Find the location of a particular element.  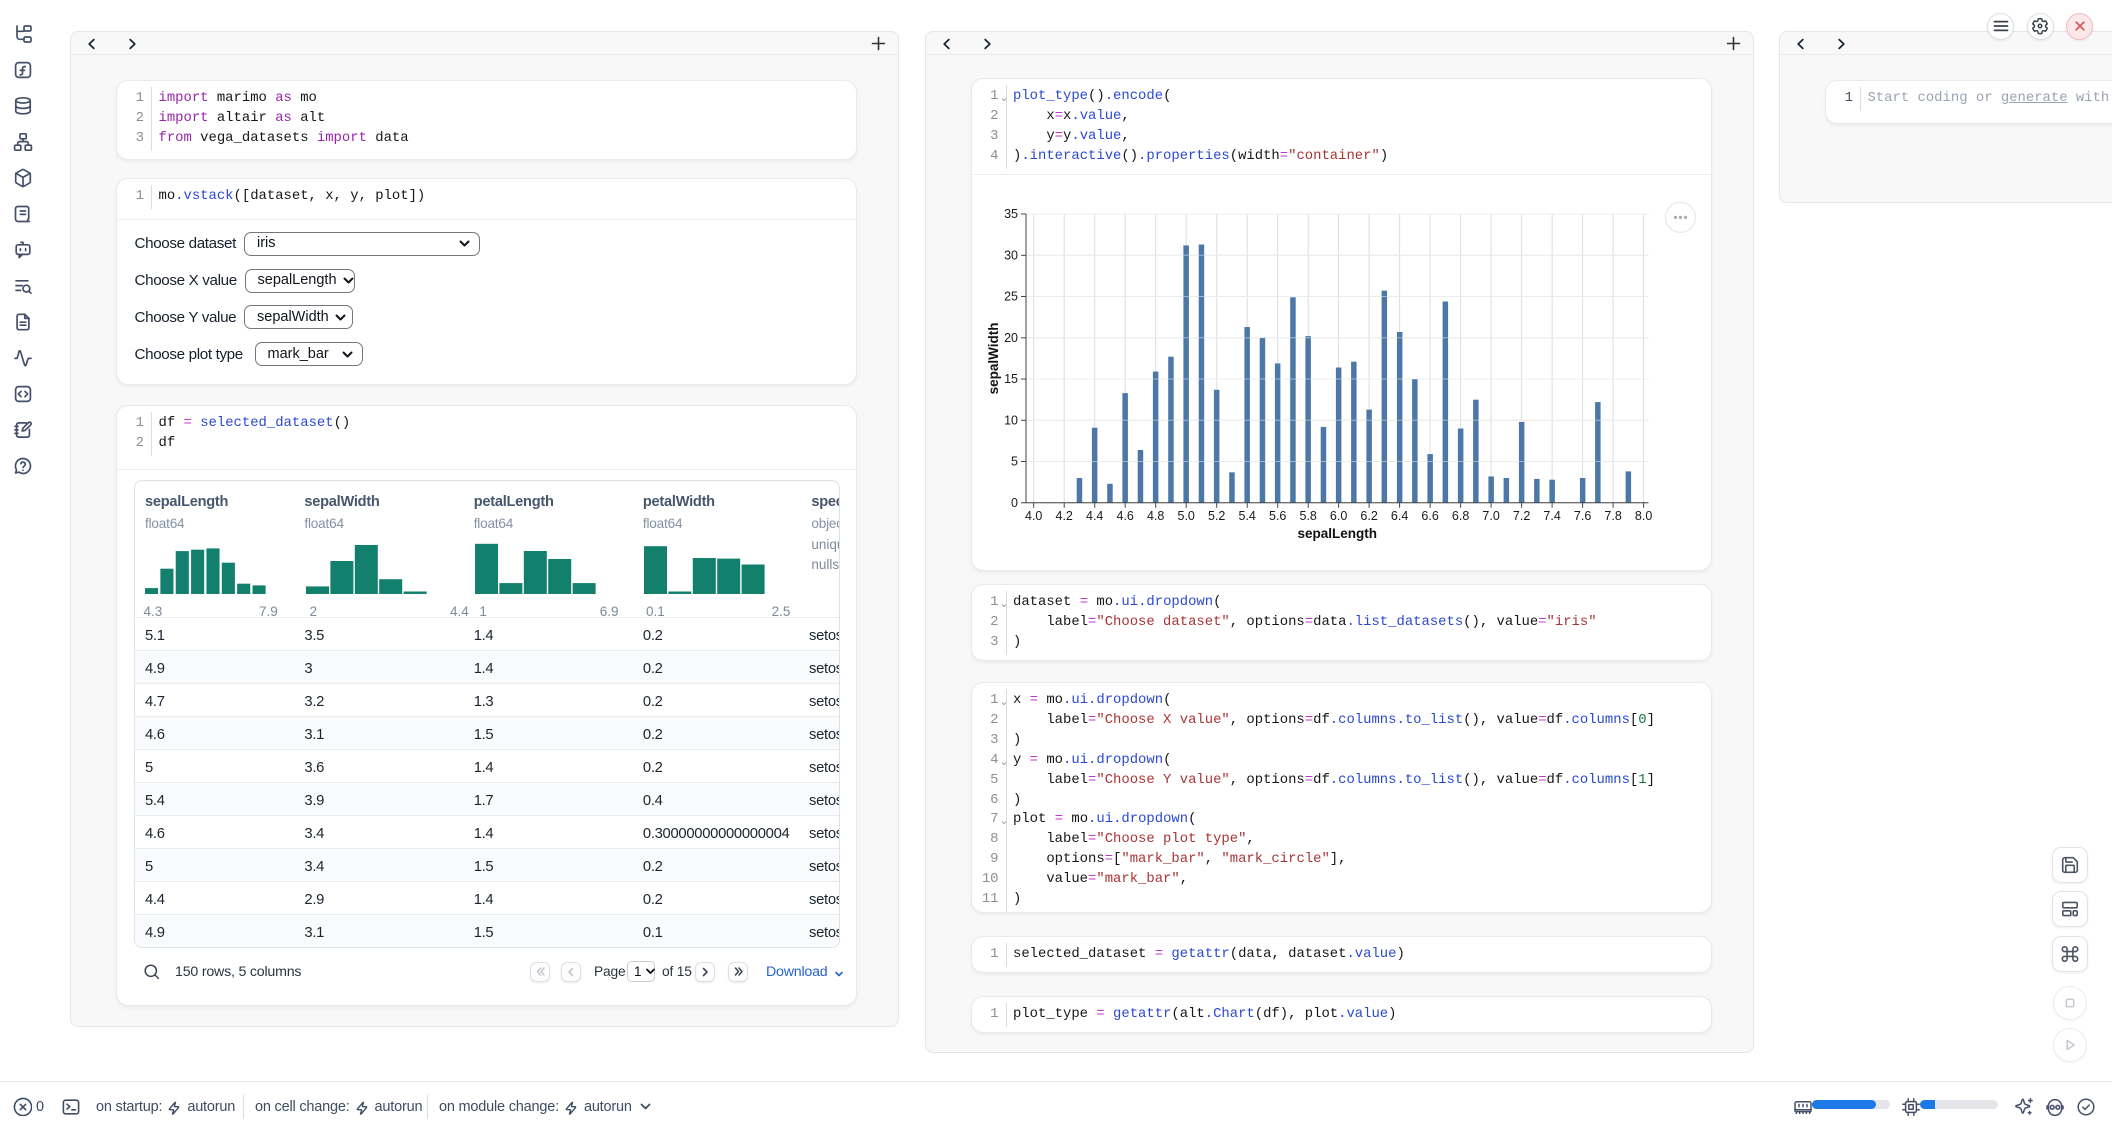

svg-text: 5 is located at coordinates (1014, 462).